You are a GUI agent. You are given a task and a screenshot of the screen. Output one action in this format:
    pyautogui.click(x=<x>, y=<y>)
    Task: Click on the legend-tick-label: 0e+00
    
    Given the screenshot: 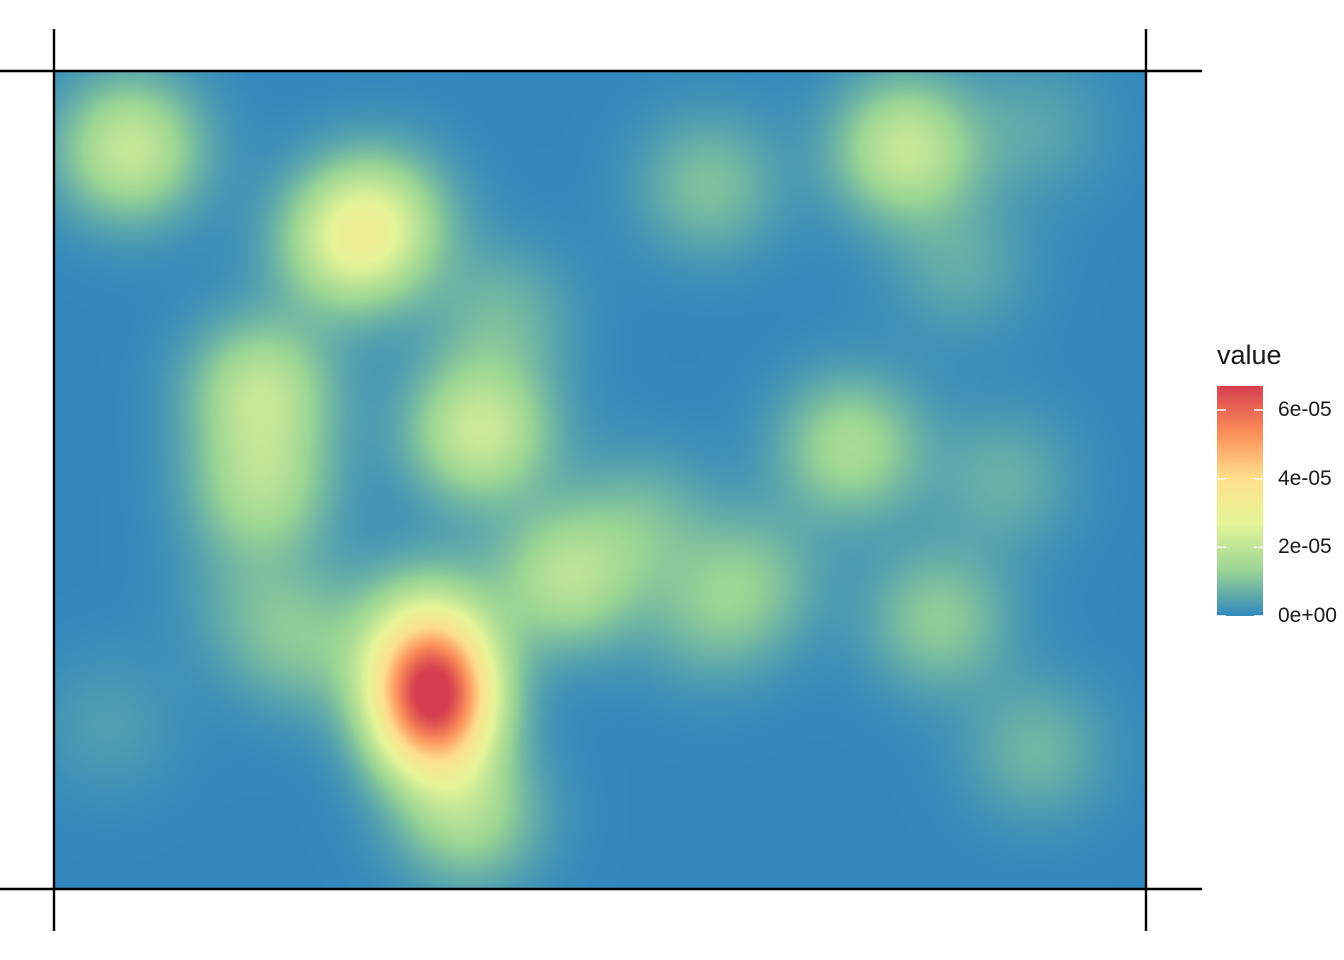 What is the action you would take?
    pyautogui.click(x=1307, y=615)
    